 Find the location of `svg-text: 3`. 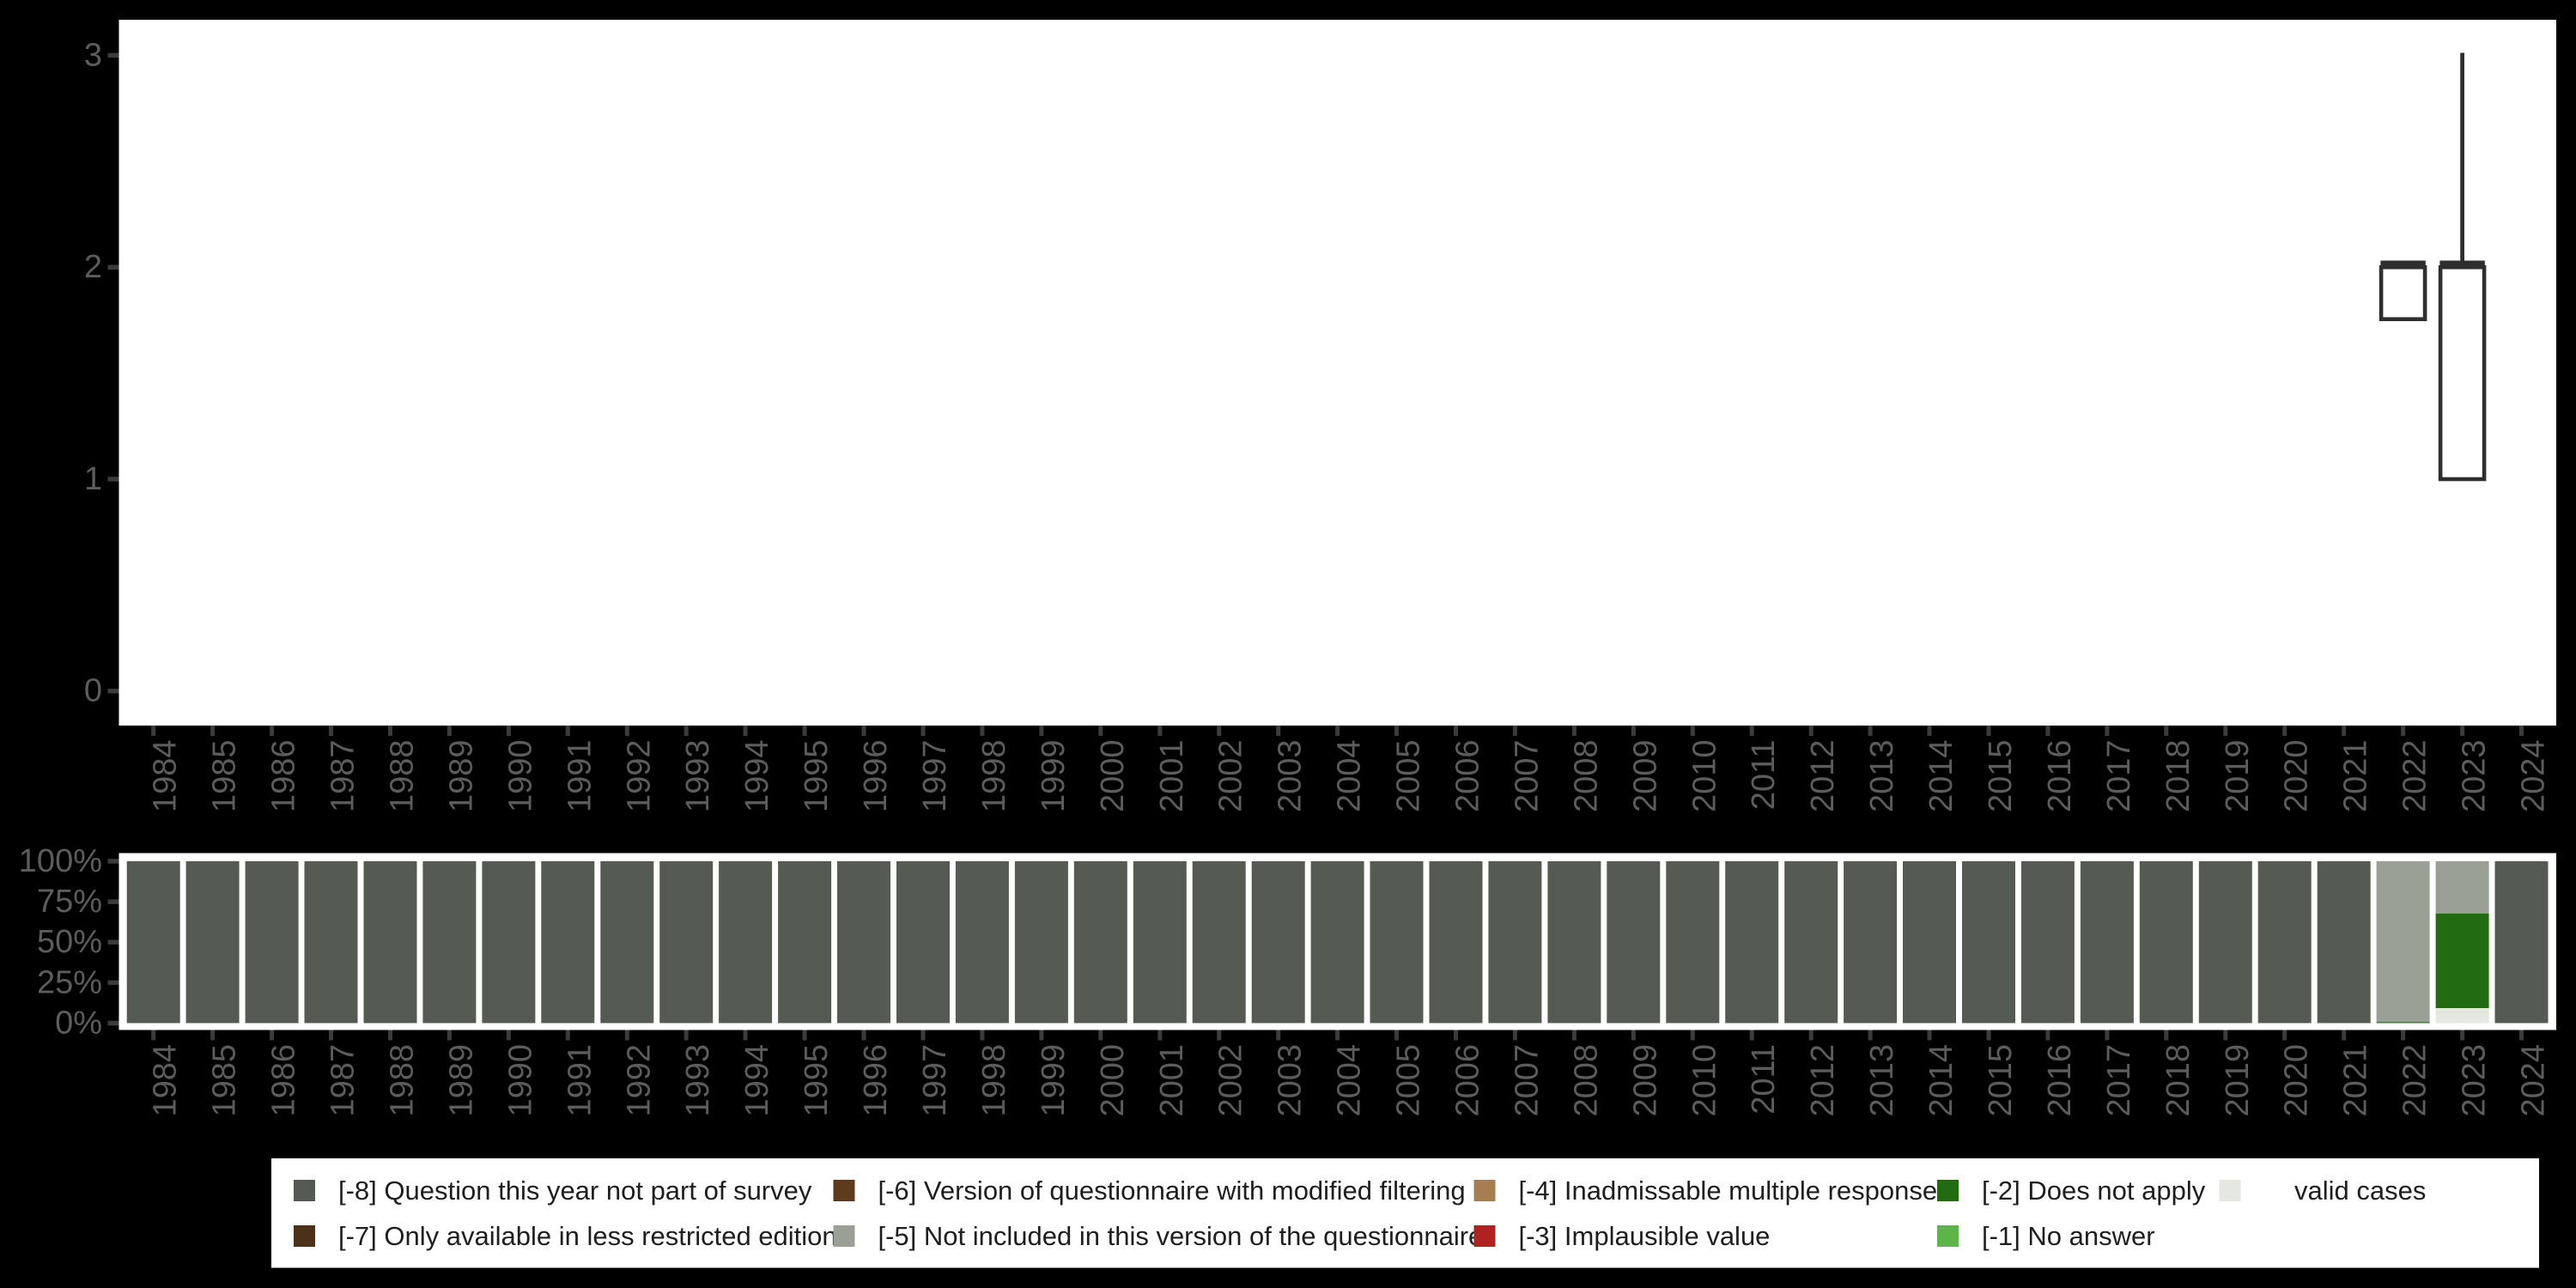

svg-text: 3 is located at coordinates (93, 56).